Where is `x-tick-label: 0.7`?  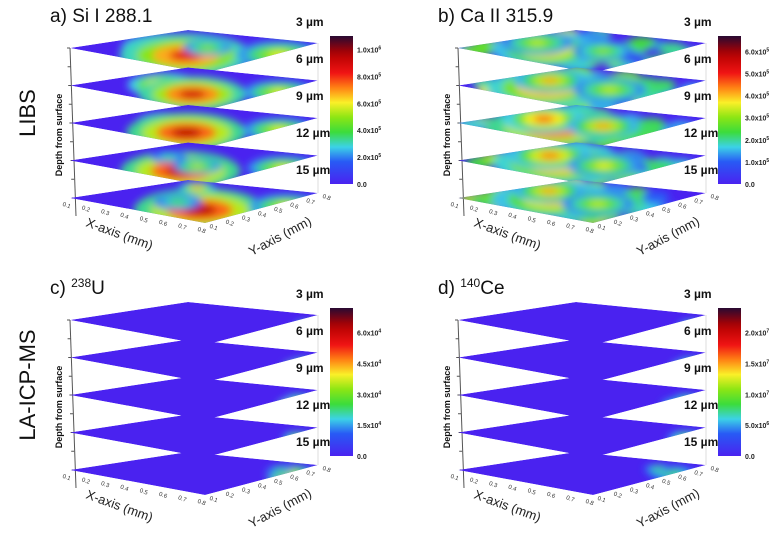 x-tick-label: 0.7 is located at coordinates (570, 227).